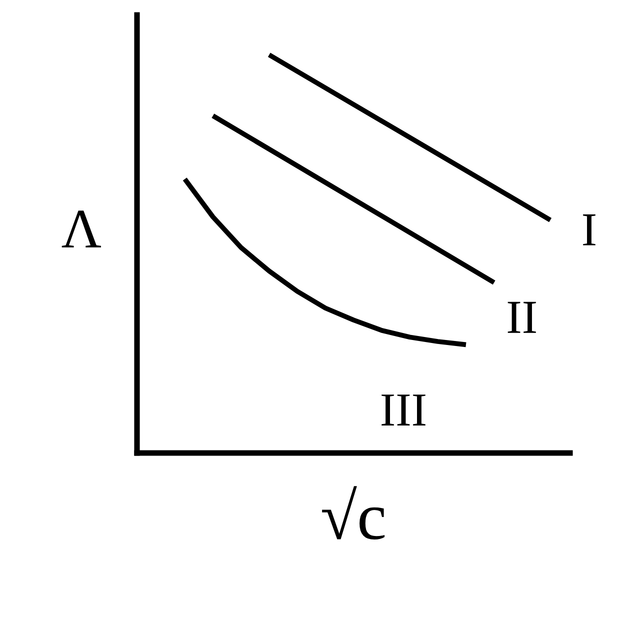 The width and height of the screenshot is (618, 619). Describe the element at coordinates (353, 513) in the screenshot. I see `x-axis-title: √c` at that location.